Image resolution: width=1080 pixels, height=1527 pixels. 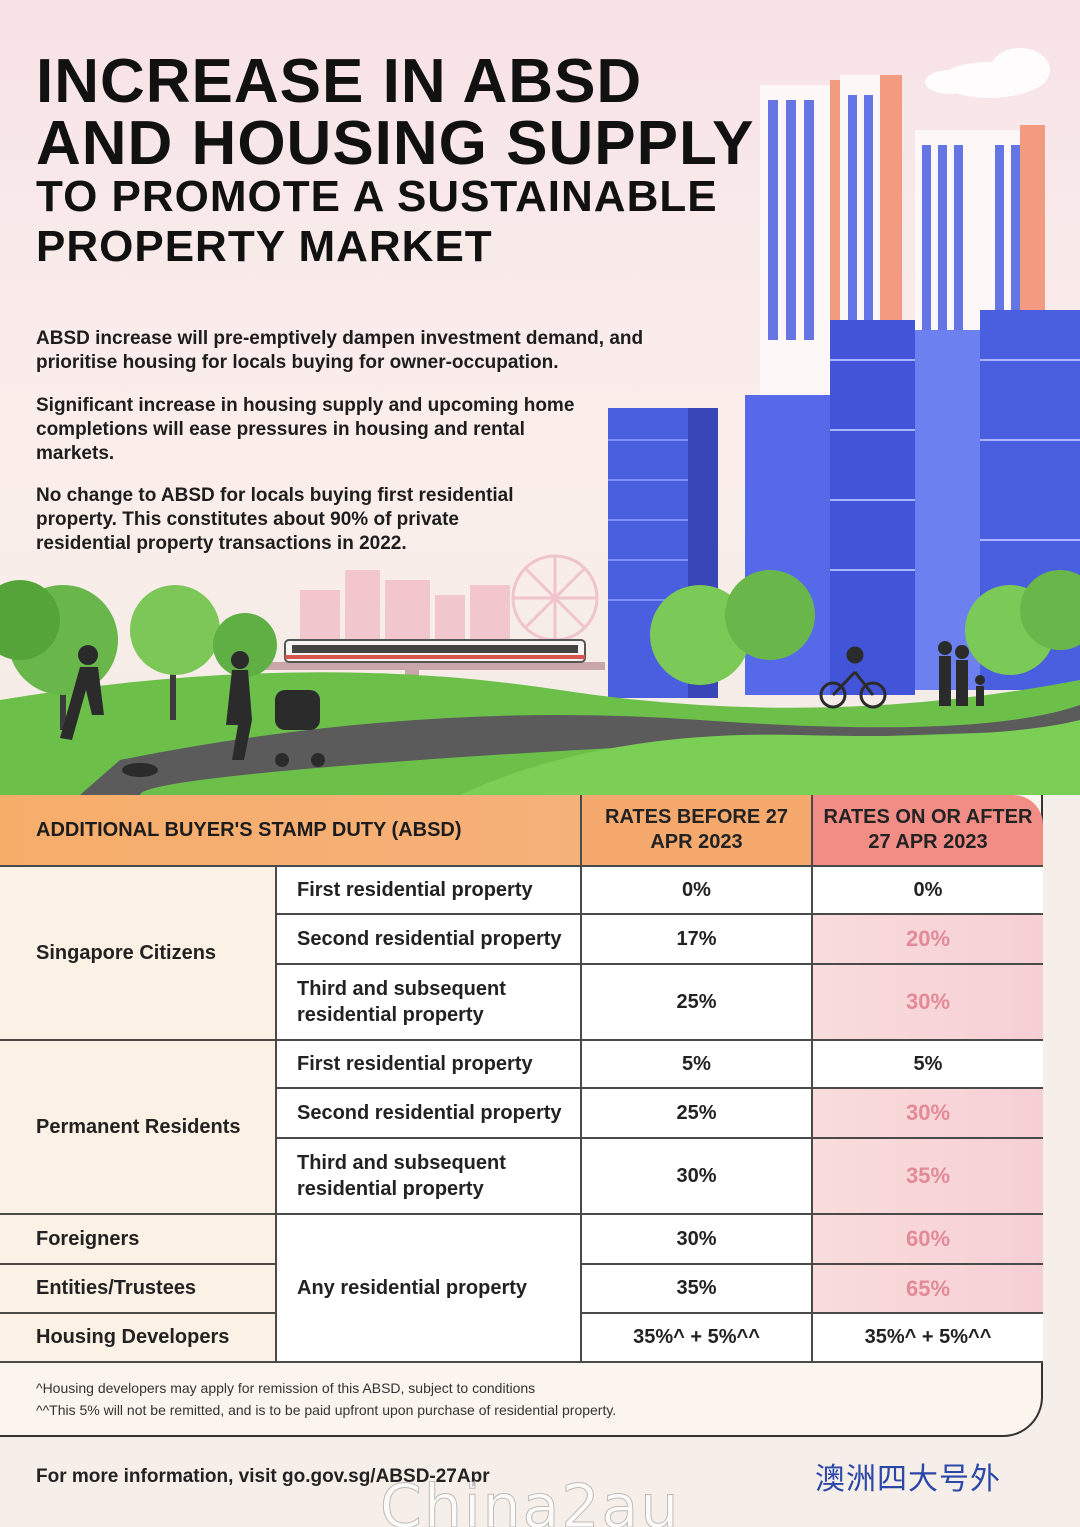 I want to click on rate-before-cell: 35%, so click(x=696, y=1288).